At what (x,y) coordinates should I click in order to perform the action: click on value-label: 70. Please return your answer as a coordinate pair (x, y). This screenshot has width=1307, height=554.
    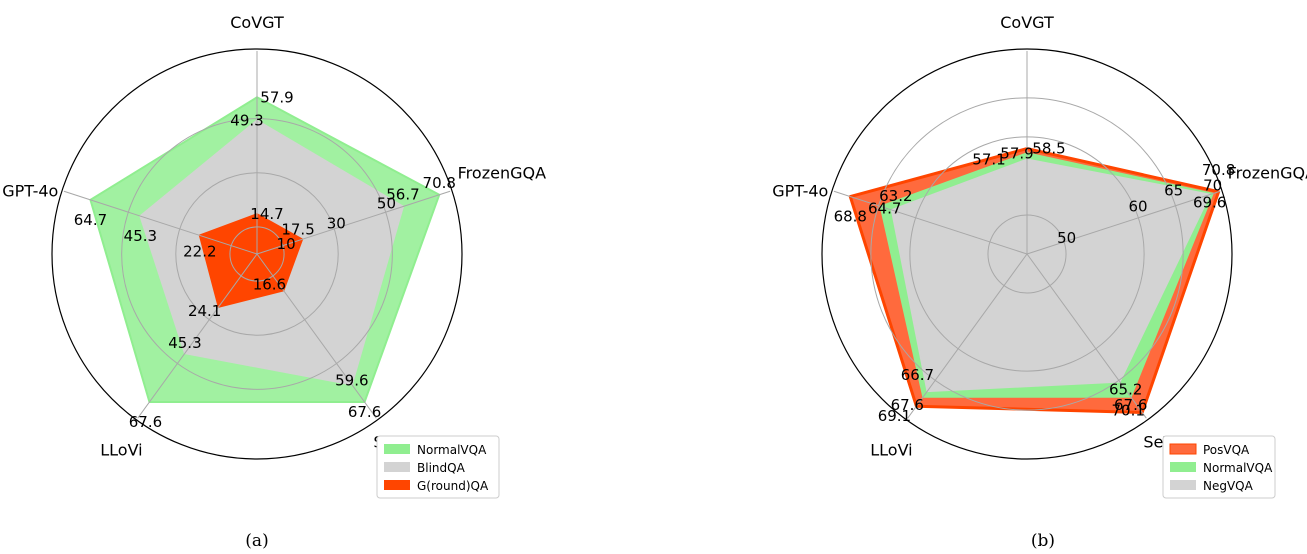
    Looking at the image, I should click on (1212, 186).